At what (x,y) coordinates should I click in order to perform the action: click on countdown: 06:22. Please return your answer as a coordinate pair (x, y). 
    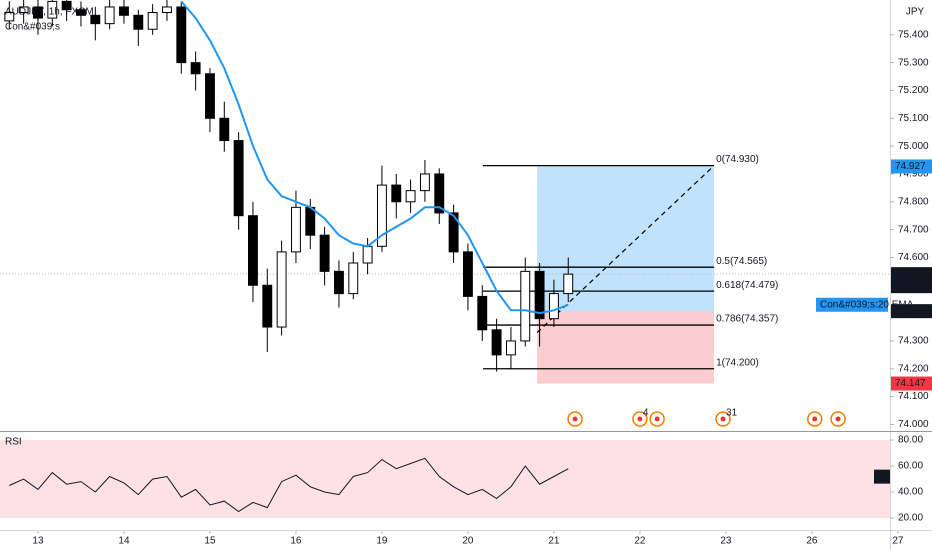
    Looking at the image, I should click on (910, 286).